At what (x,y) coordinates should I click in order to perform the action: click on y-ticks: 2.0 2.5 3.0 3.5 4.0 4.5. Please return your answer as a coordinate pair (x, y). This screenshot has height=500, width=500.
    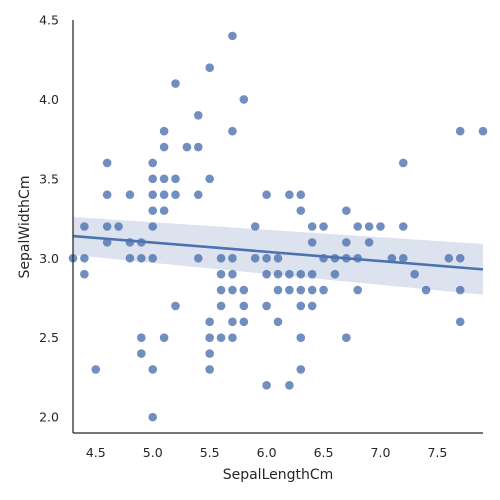
    Looking at the image, I should click on (49, 219).